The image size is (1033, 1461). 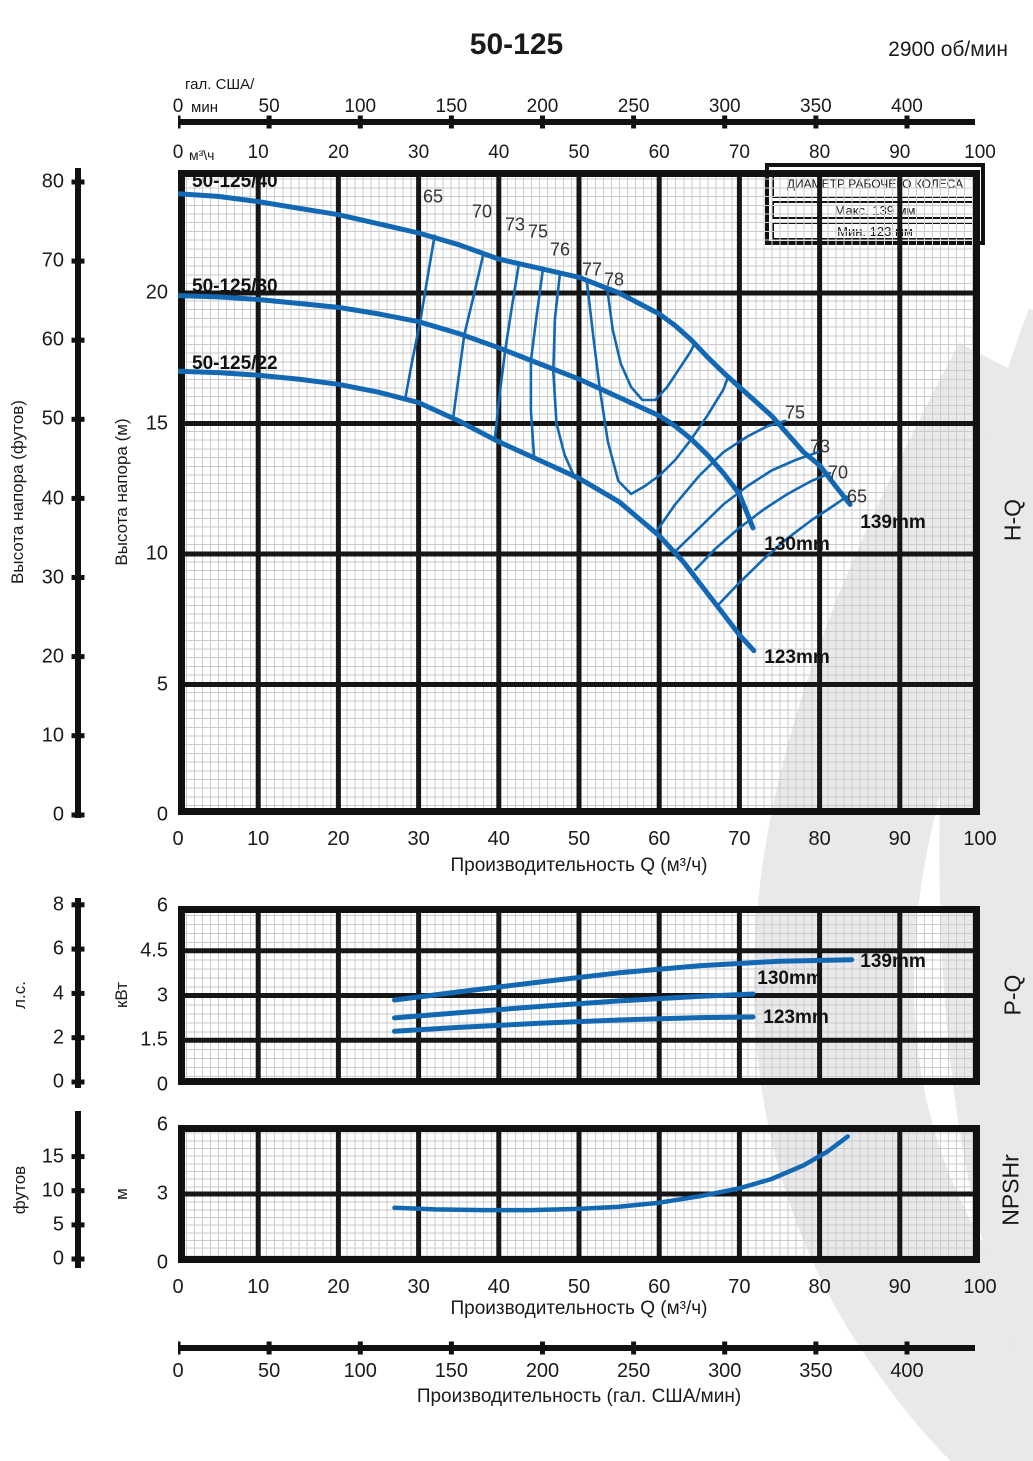 I want to click on tick-label: 40, so click(x=52, y=498).